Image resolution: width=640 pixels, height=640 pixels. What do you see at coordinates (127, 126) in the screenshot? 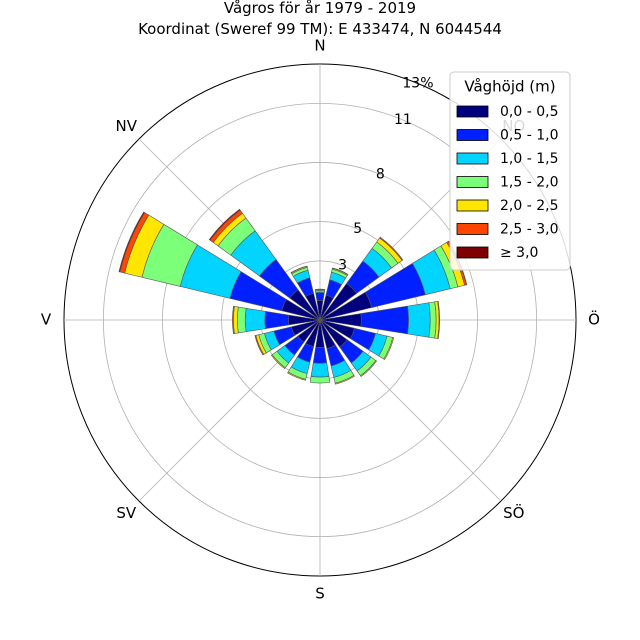
I see `direction-label: NV` at bounding box center [127, 126].